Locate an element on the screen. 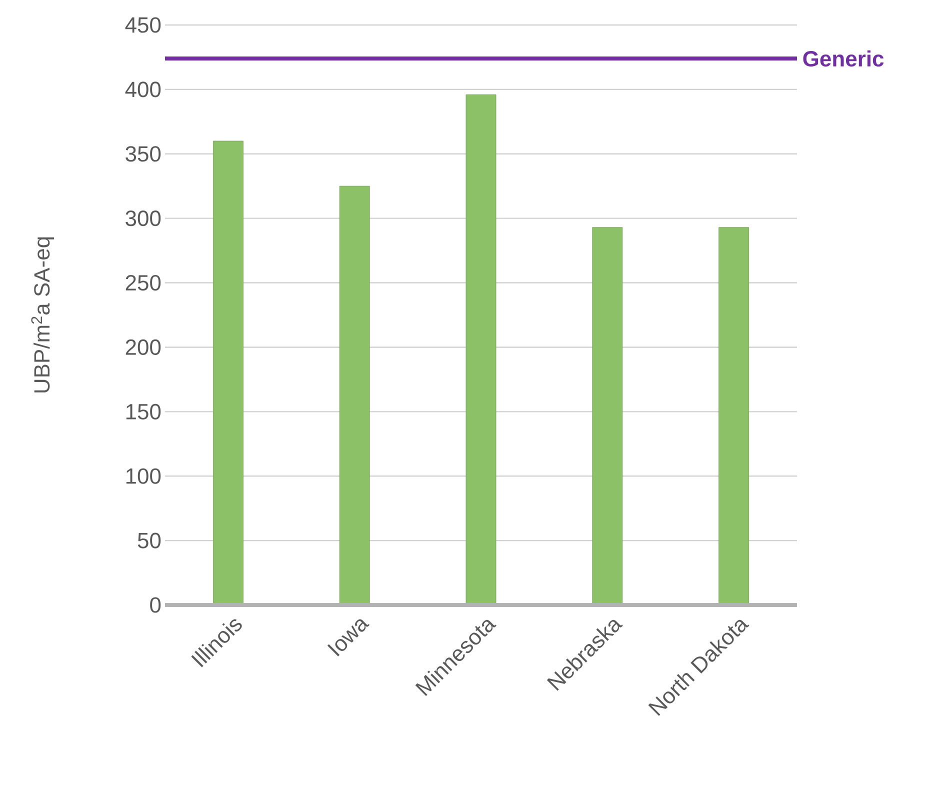 The image size is (935, 805). y-tick-label: 0 is located at coordinates (155, 605).